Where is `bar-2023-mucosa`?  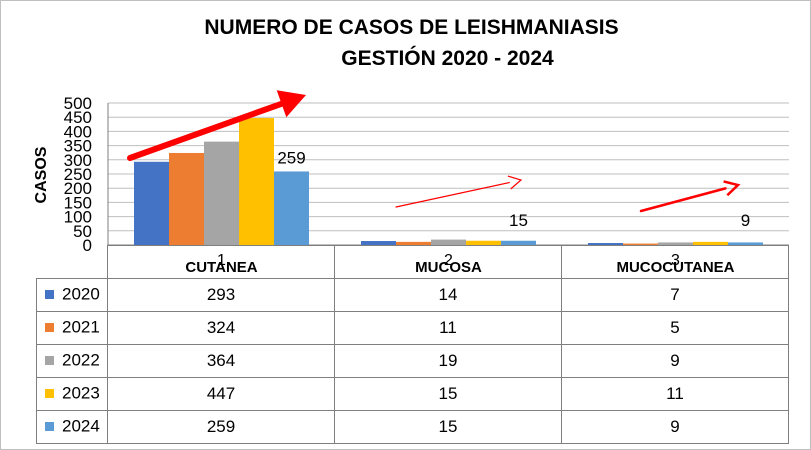
bar-2023-mucosa is located at coordinates (483, 242).